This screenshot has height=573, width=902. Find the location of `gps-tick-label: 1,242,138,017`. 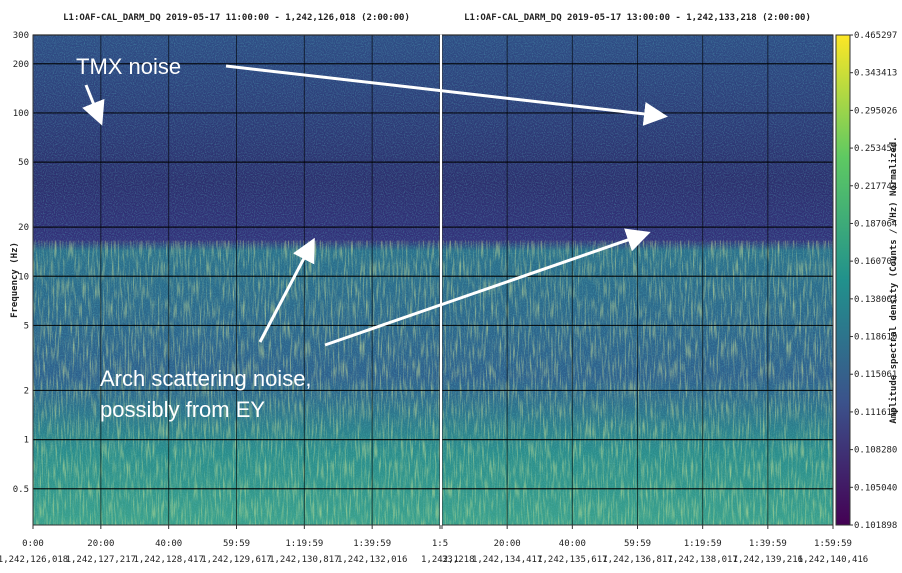

gps-tick-label: 1,242,138,017 is located at coordinates (702, 560).